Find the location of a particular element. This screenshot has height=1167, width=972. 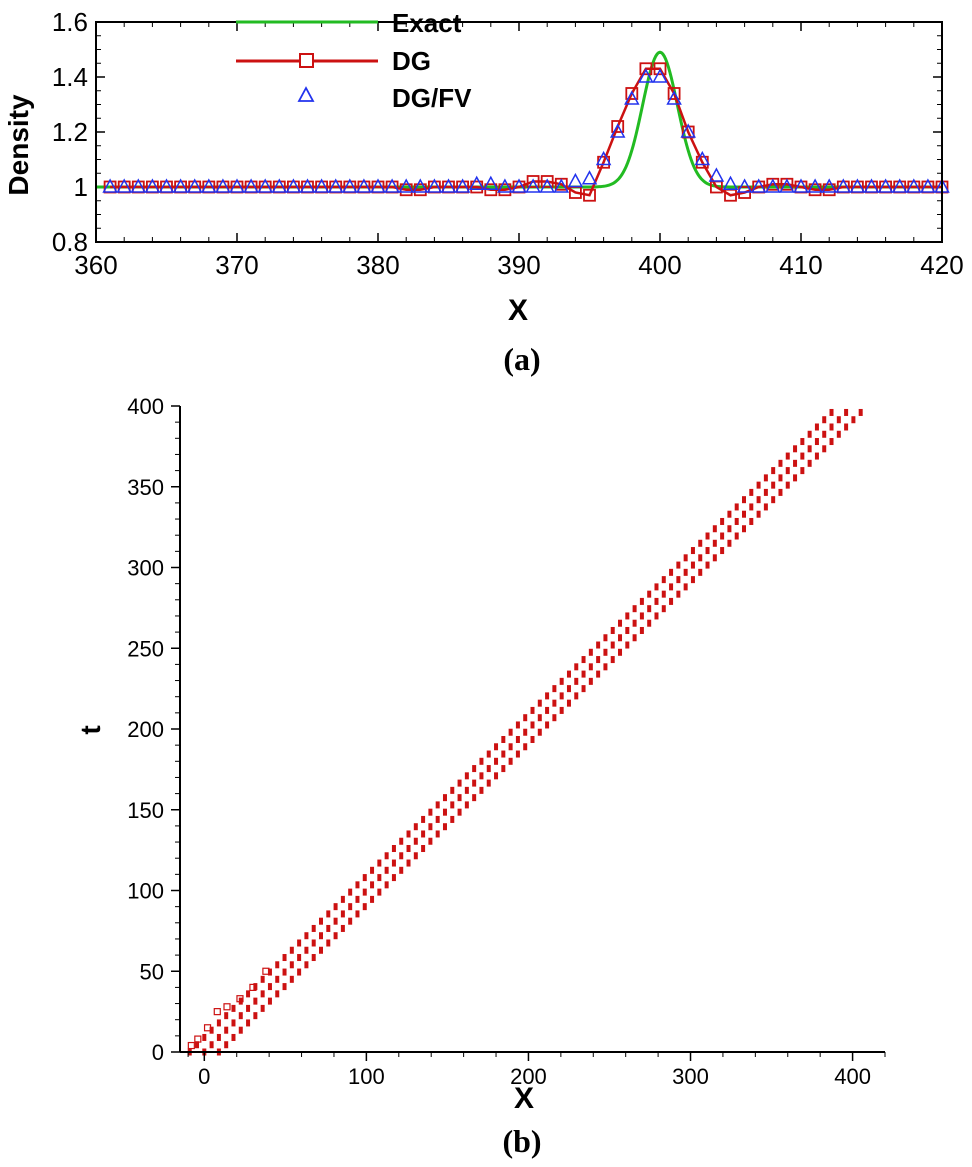

y-tick-label: 350 is located at coordinates (145, 487).